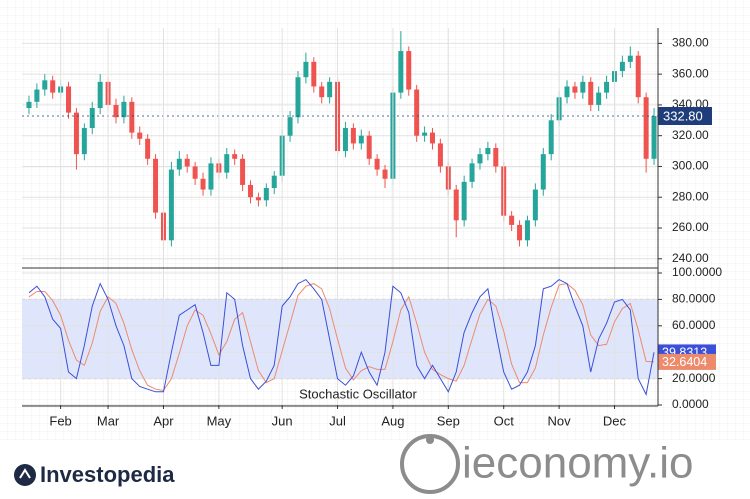 The image size is (750, 499). Describe the element at coordinates (108, 420) in the screenshot. I see `x-tick-label: Mar` at that location.